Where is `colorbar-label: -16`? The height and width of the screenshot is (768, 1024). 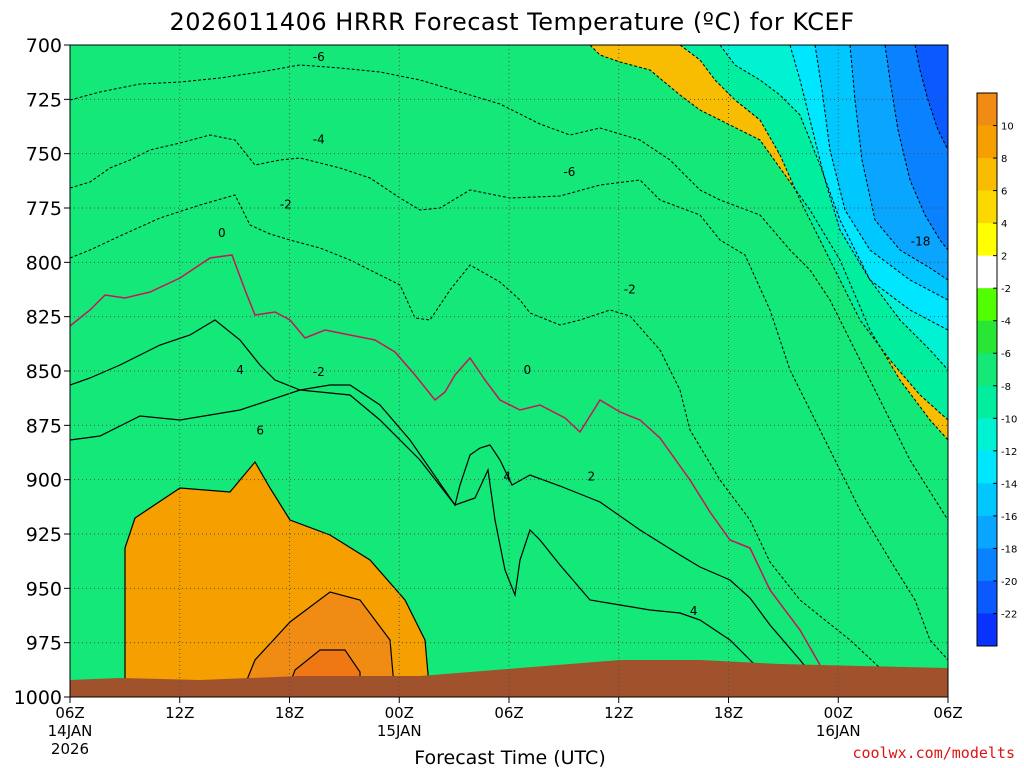
colorbar-label: -16 is located at coordinates (1009, 517).